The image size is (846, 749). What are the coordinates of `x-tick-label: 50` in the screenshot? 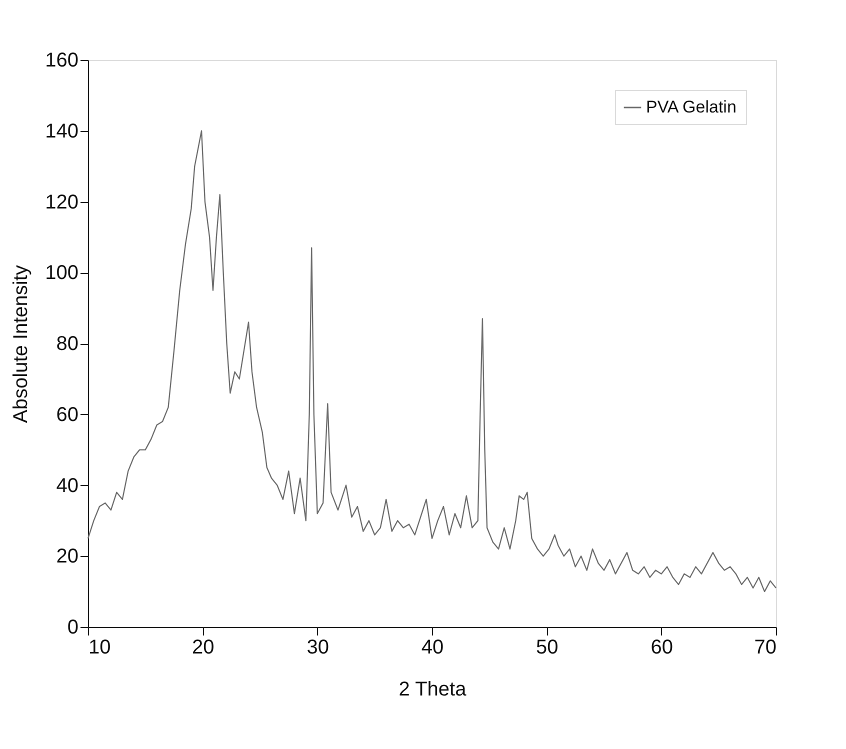 It's located at (547, 647).